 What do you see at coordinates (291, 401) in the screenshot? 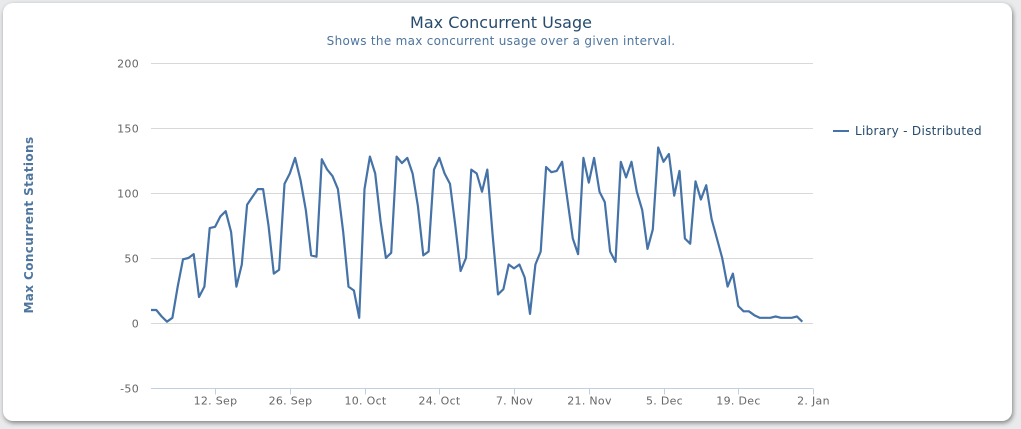
I see `x-tick-label: 26. Sep` at bounding box center [291, 401].